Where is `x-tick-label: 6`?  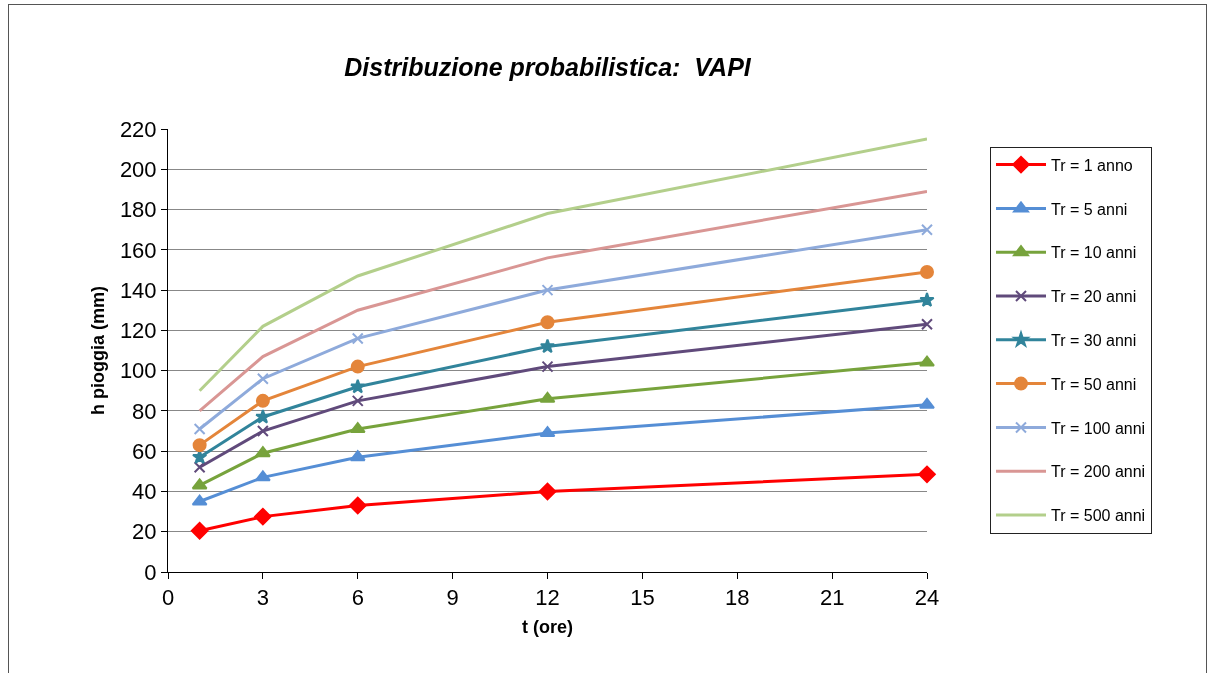 x-tick-label: 6 is located at coordinates (357, 598).